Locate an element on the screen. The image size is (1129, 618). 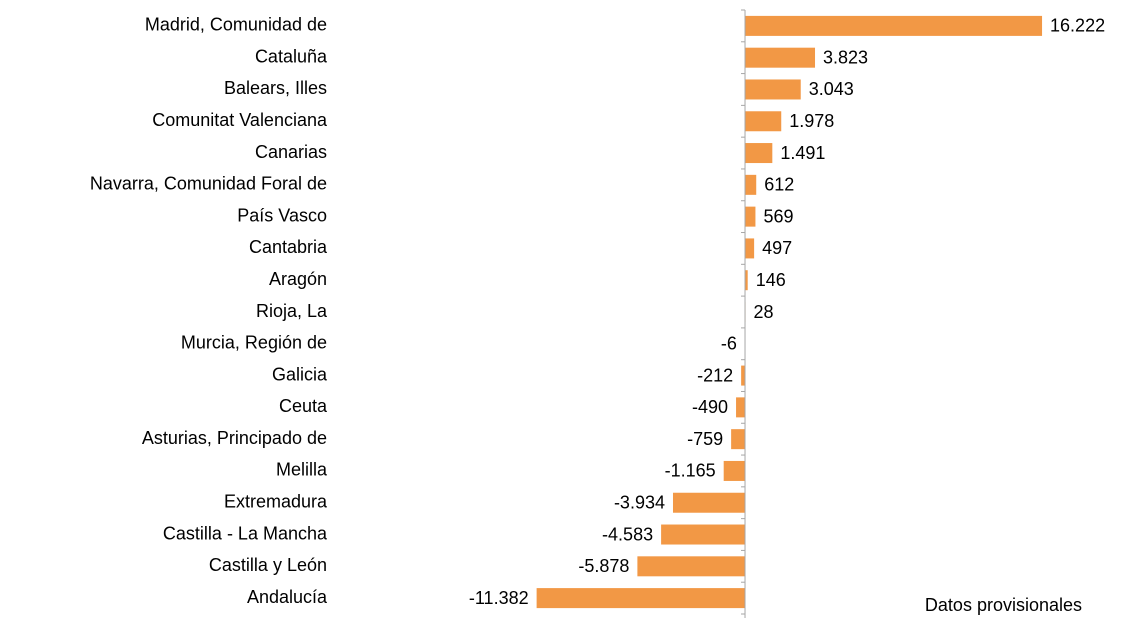
value-label: 28 is located at coordinates (764, 312).